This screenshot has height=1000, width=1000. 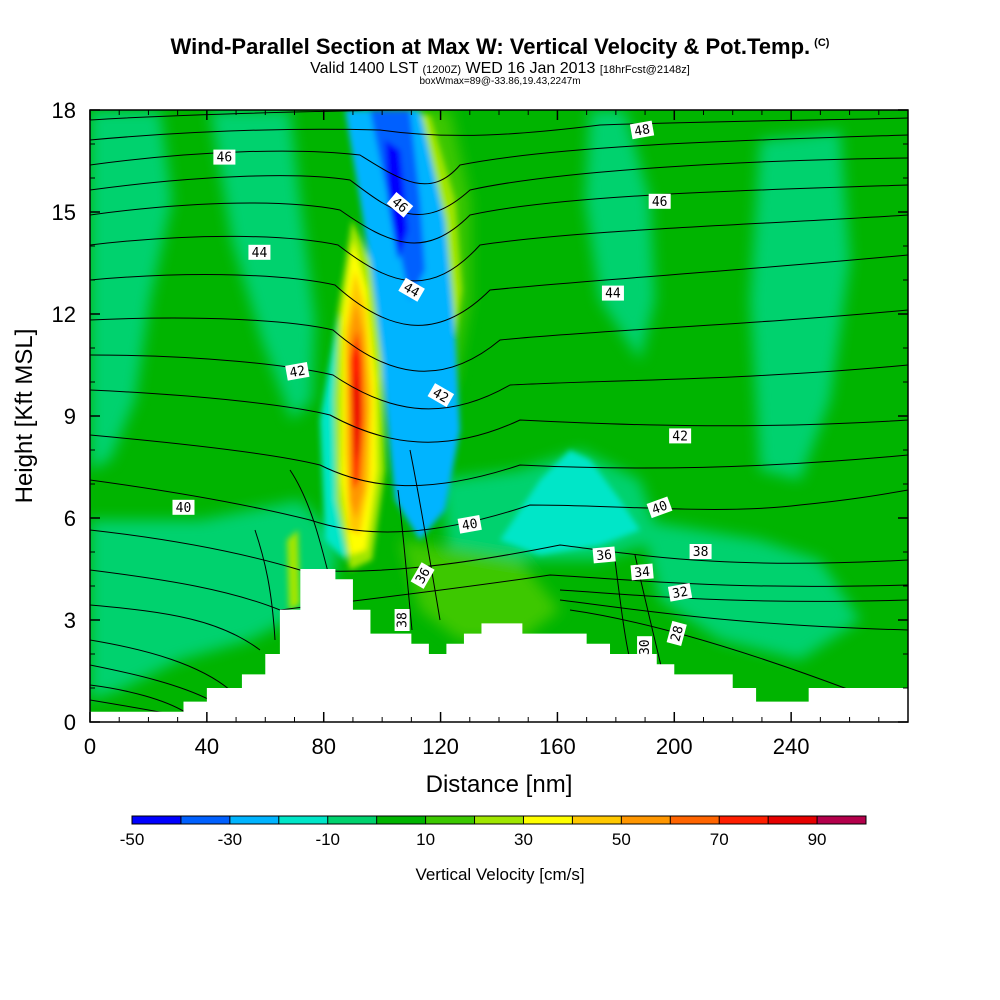 What do you see at coordinates (64, 110) in the screenshot?
I see `y-tick-label: 18` at bounding box center [64, 110].